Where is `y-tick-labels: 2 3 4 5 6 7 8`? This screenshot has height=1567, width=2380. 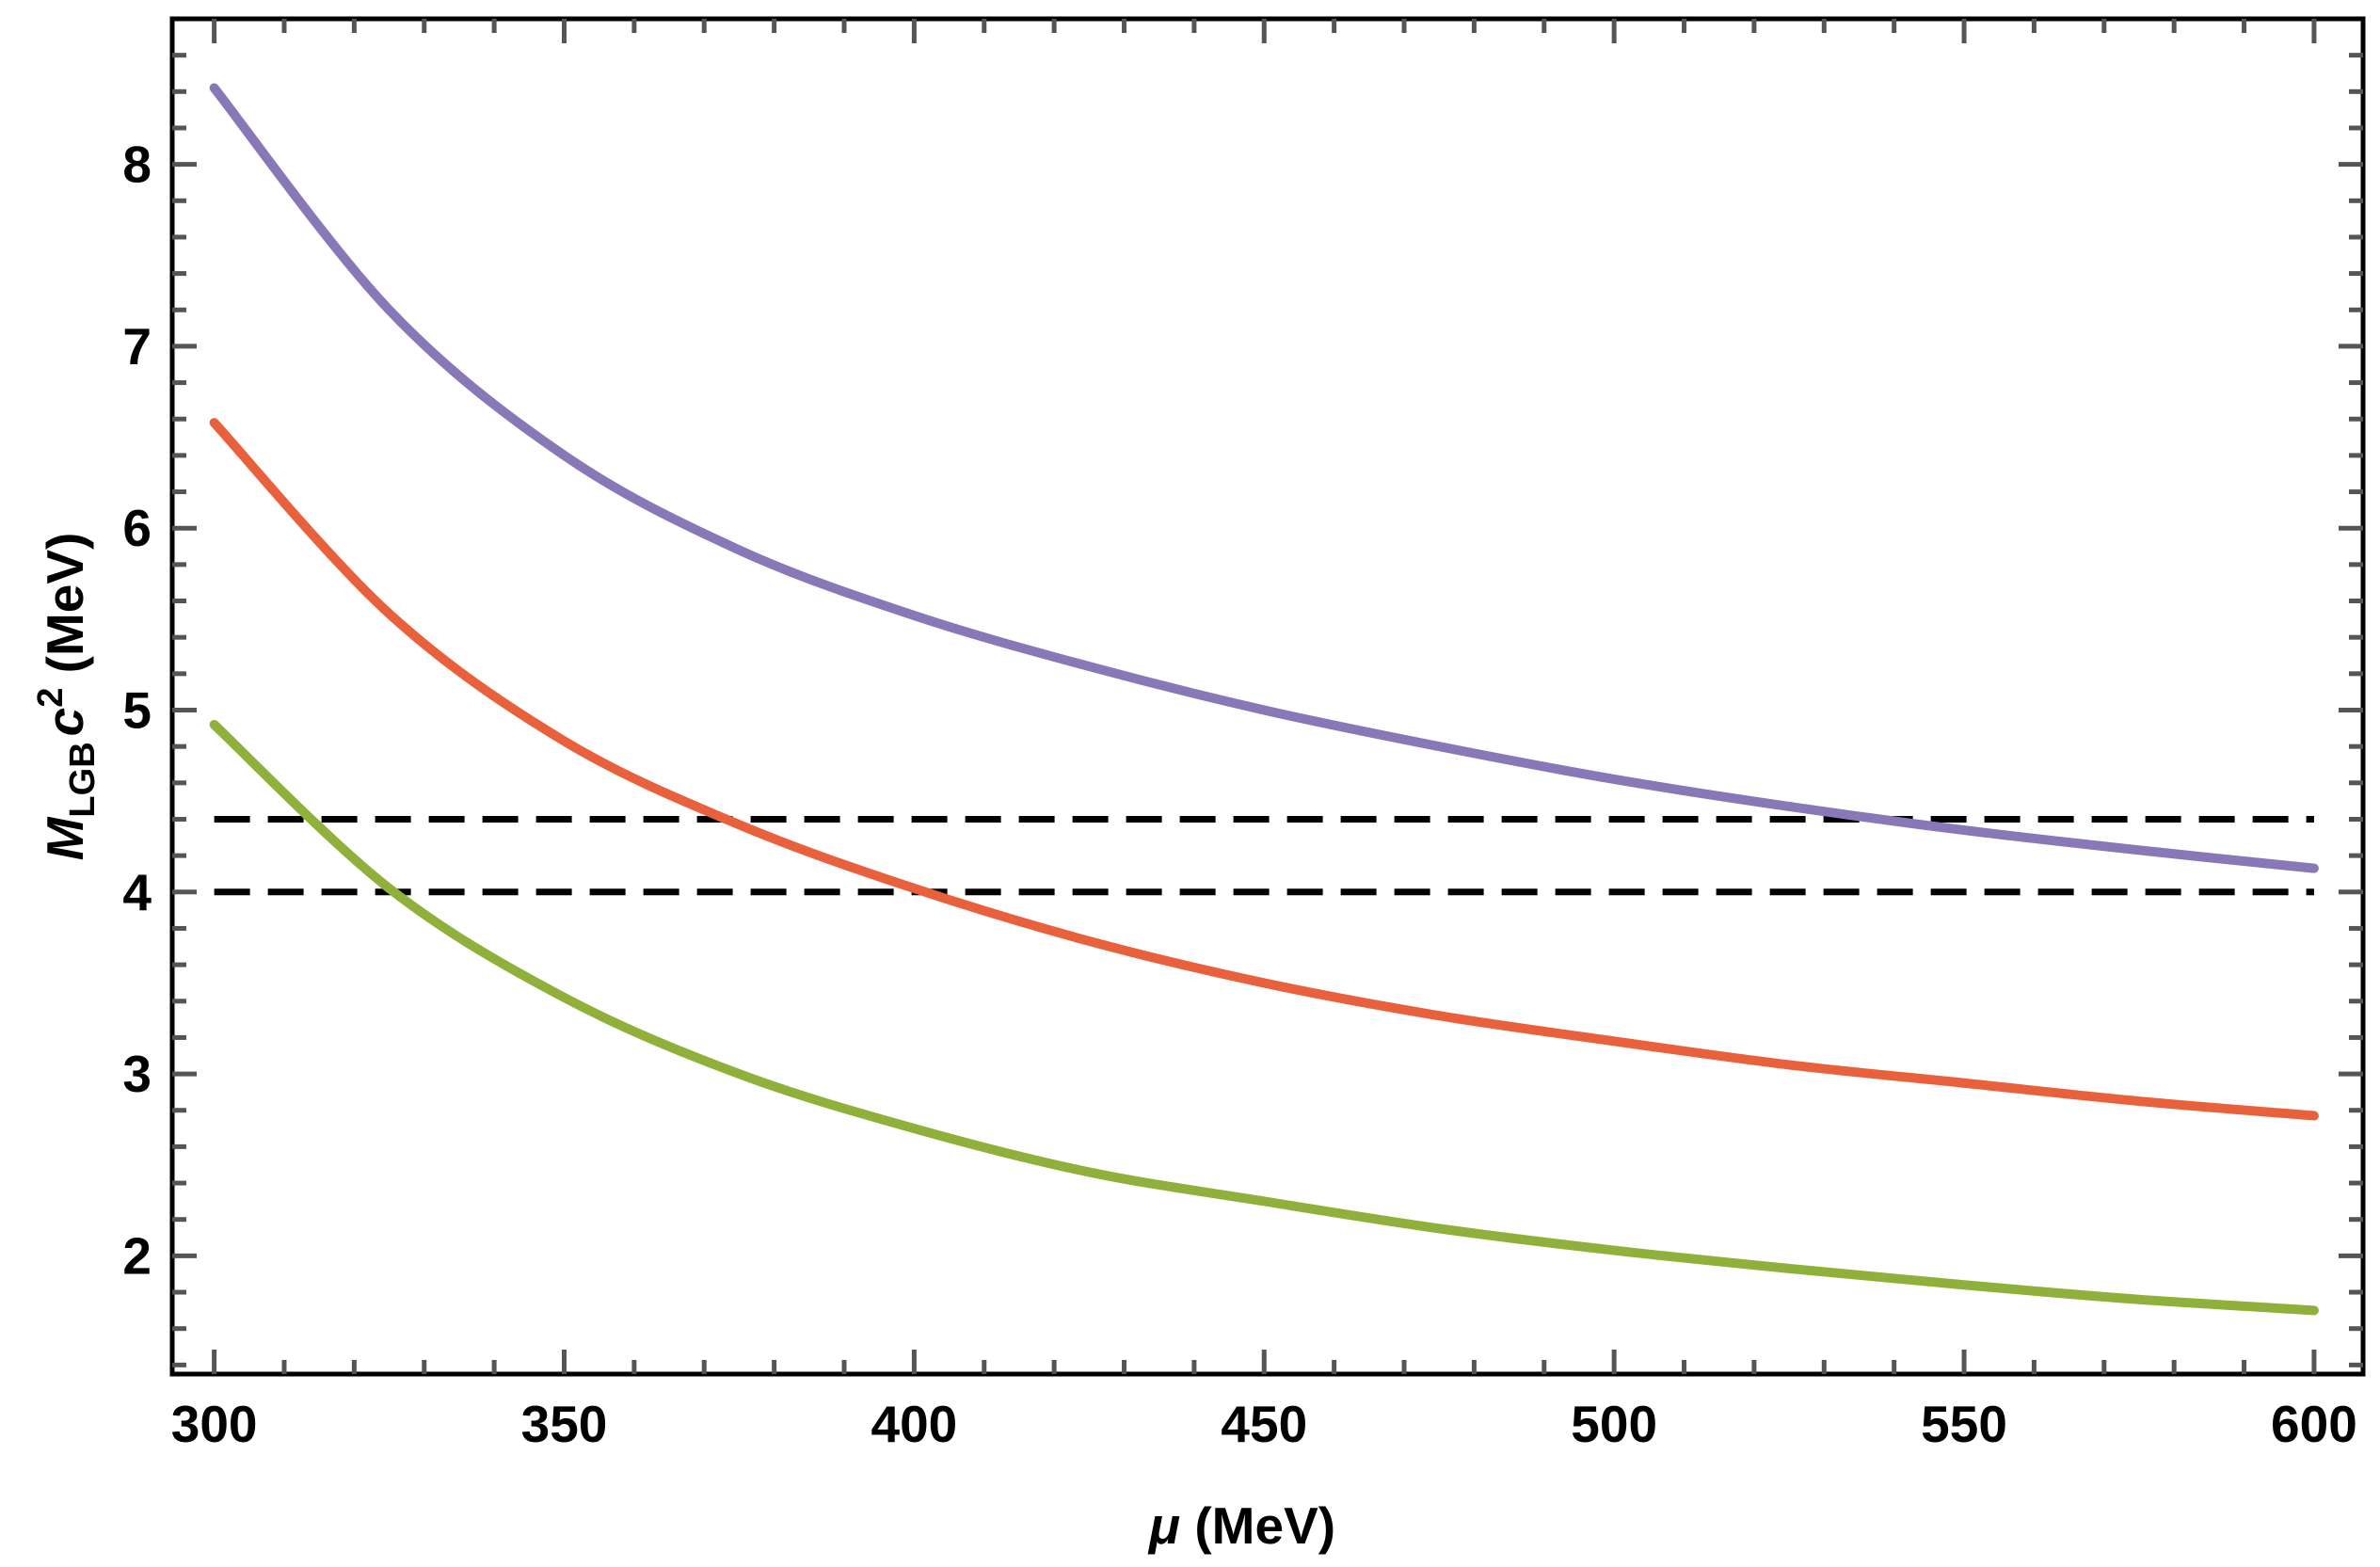
y-tick-labels: 2 3 4 5 6 7 8 is located at coordinates (137, 711).